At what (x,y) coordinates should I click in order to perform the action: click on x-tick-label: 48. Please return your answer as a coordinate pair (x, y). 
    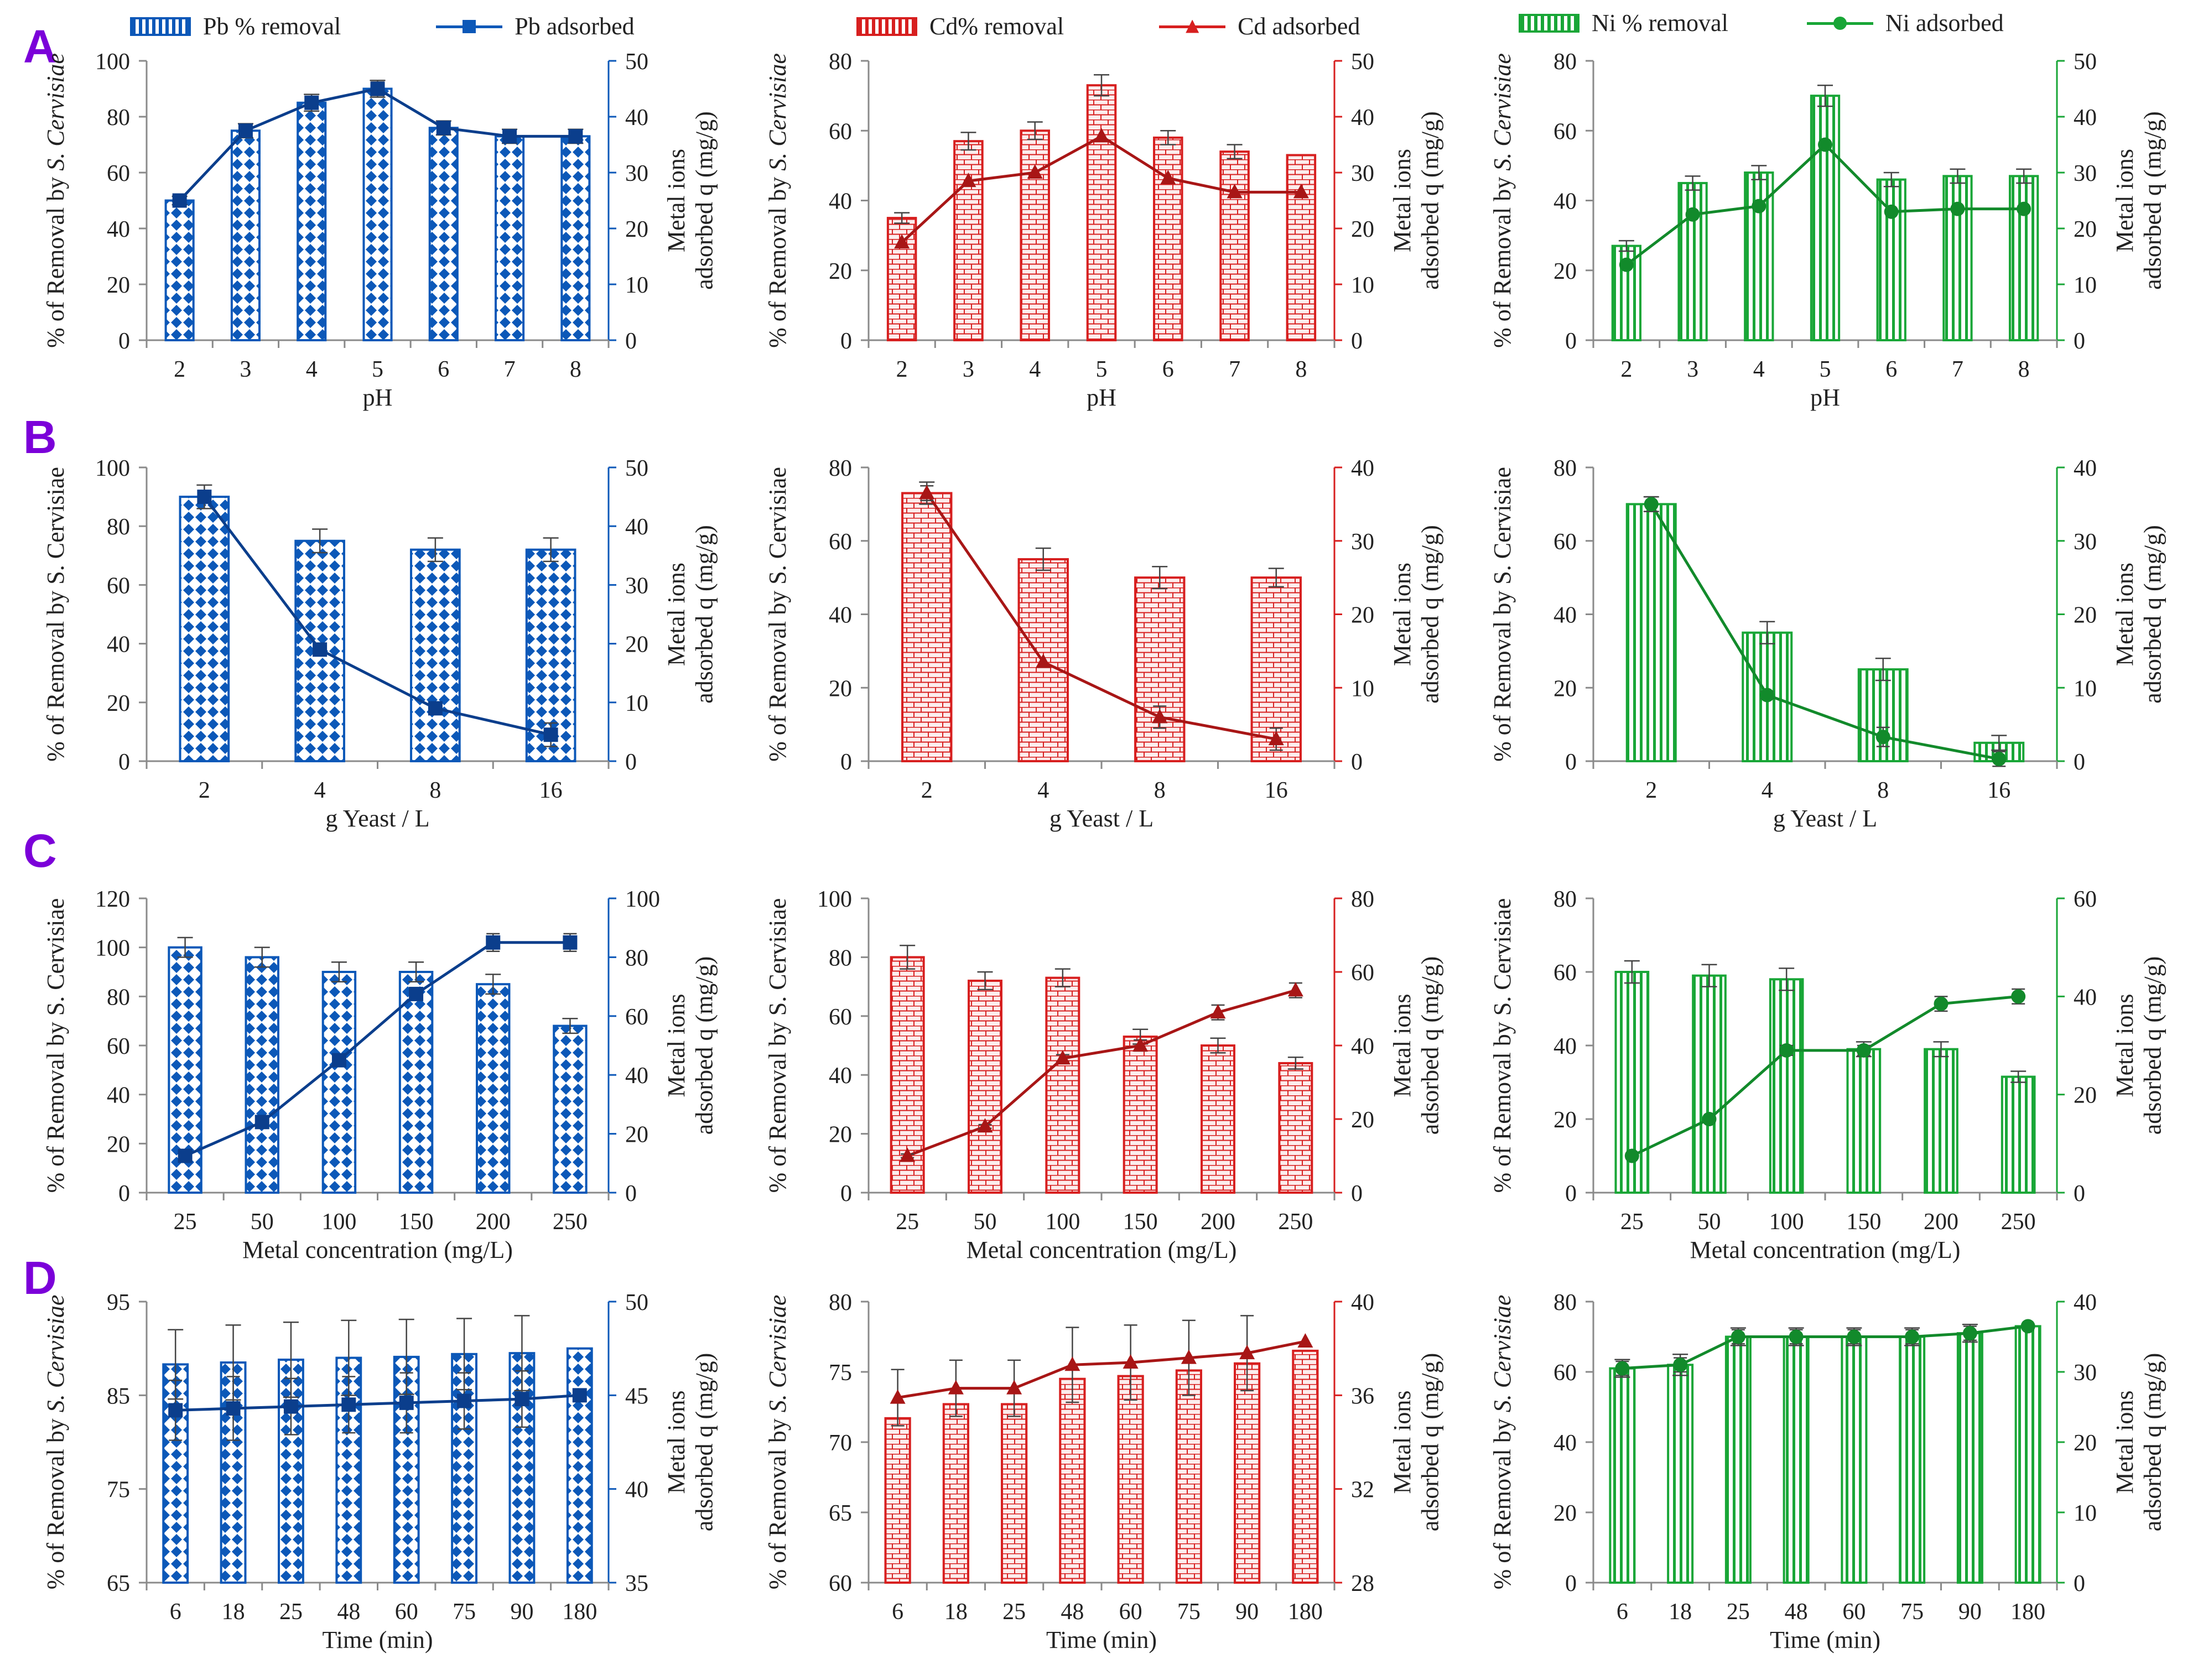
    Looking at the image, I should click on (1796, 1612).